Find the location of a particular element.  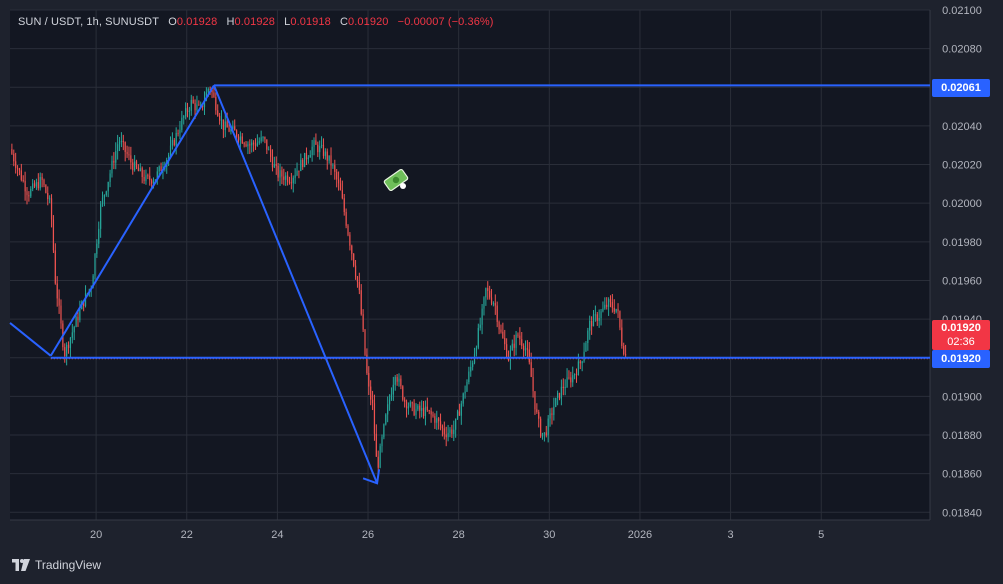

price-tick-label: 0.02080 is located at coordinates (962, 50).